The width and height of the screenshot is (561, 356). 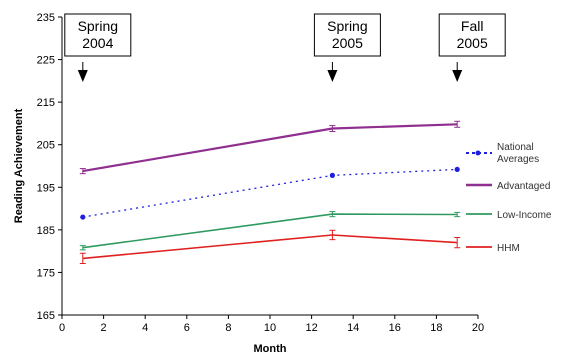 What do you see at coordinates (97, 43) in the screenshot?
I see `callout-label: 2004` at bounding box center [97, 43].